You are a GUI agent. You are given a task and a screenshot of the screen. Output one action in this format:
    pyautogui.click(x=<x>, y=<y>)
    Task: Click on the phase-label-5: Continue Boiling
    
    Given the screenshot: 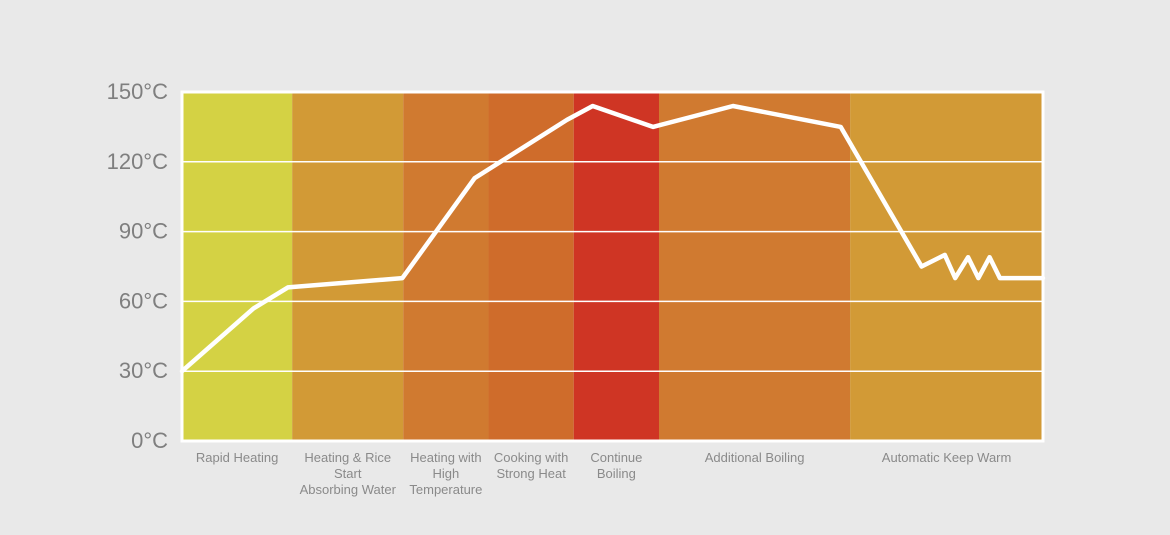 What is the action you would take?
    pyautogui.click(x=616, y=465)
    